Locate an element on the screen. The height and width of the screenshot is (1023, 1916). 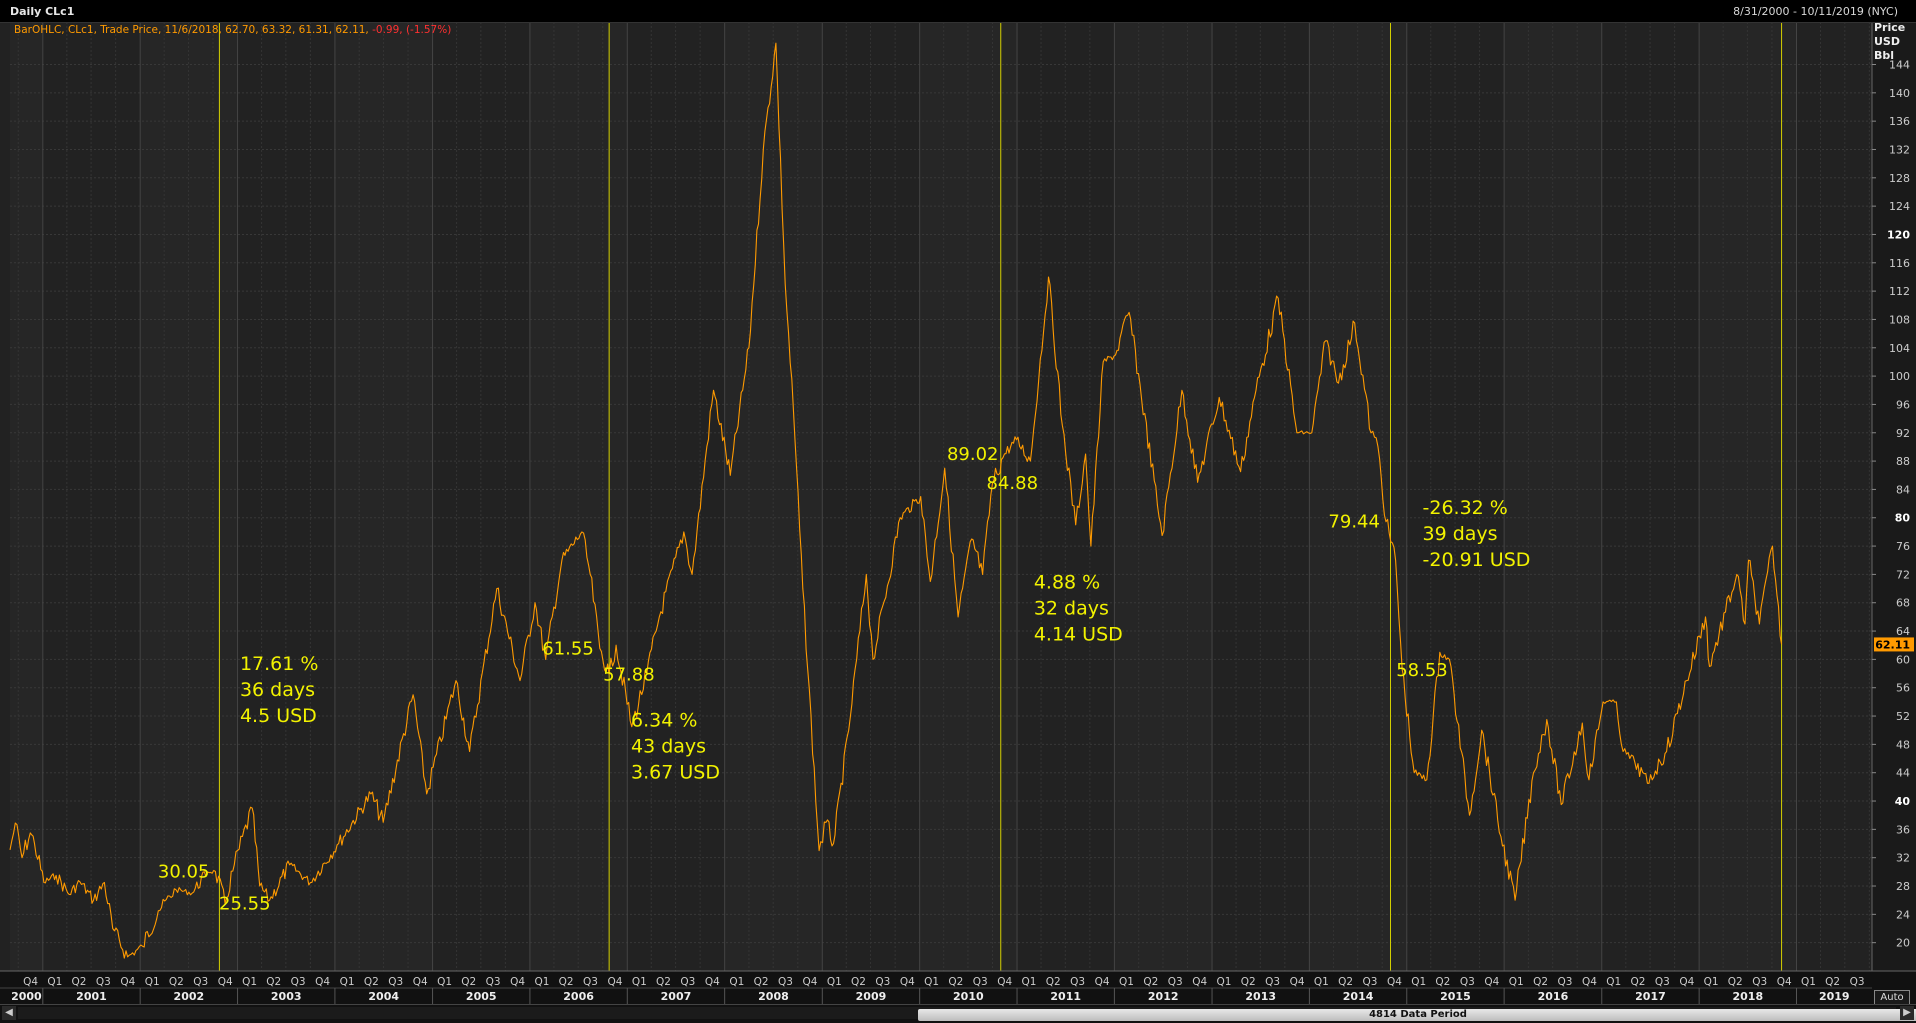
y-tick-label: 140 is located at coordinates (1899, 93).